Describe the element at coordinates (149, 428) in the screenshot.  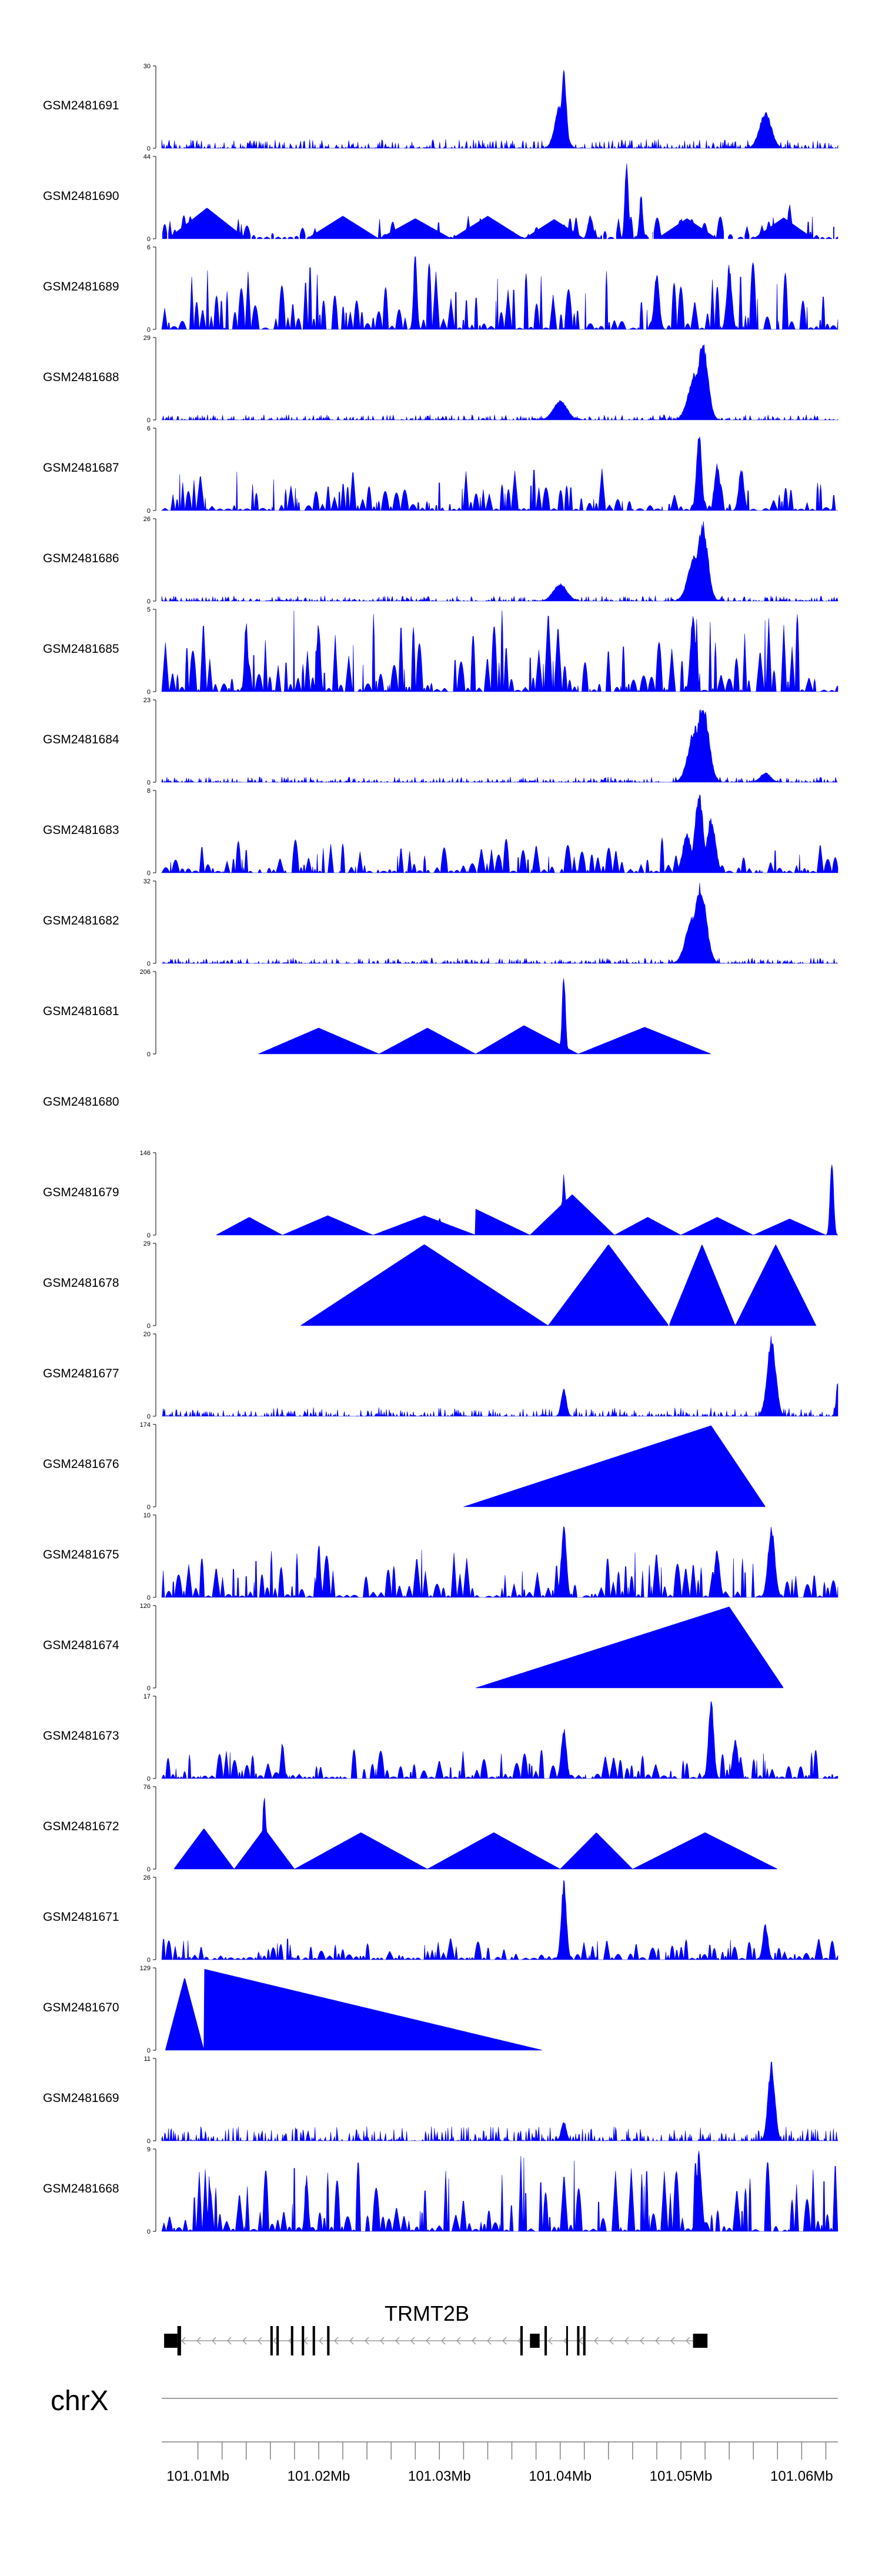
I see `y-axis-max-label: 6` at that location.